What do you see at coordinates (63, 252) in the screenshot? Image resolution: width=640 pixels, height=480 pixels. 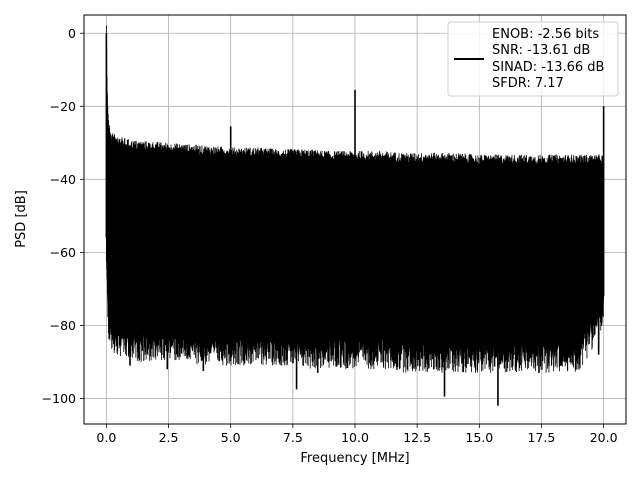 I see `y-tick-label: −60` at bounding box center [63, 252].